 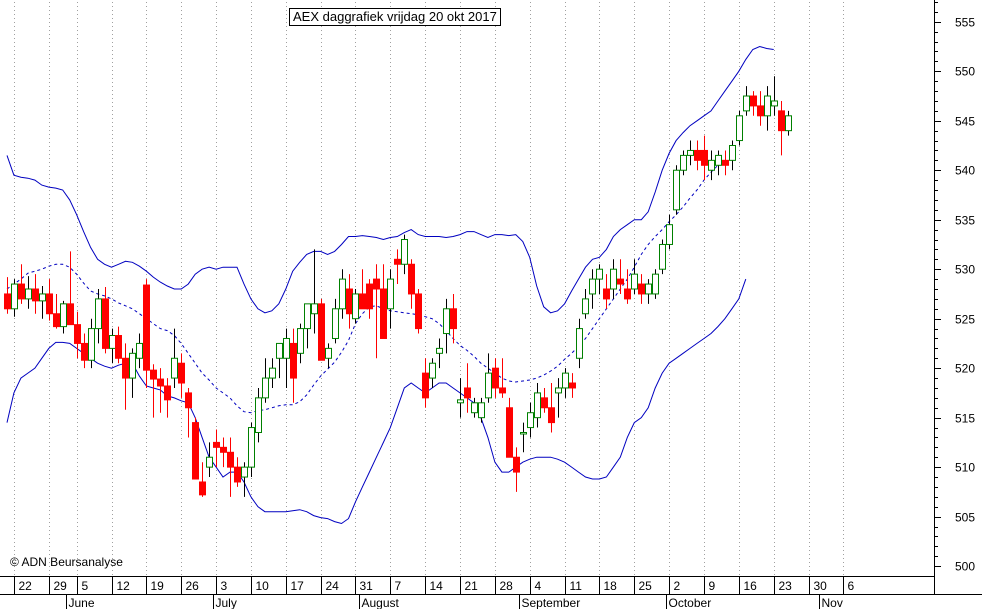 What do you see at coordinates (646, 586) in the screenshot?
I see `x-day-label: 25` at bounding box center [646, 586].